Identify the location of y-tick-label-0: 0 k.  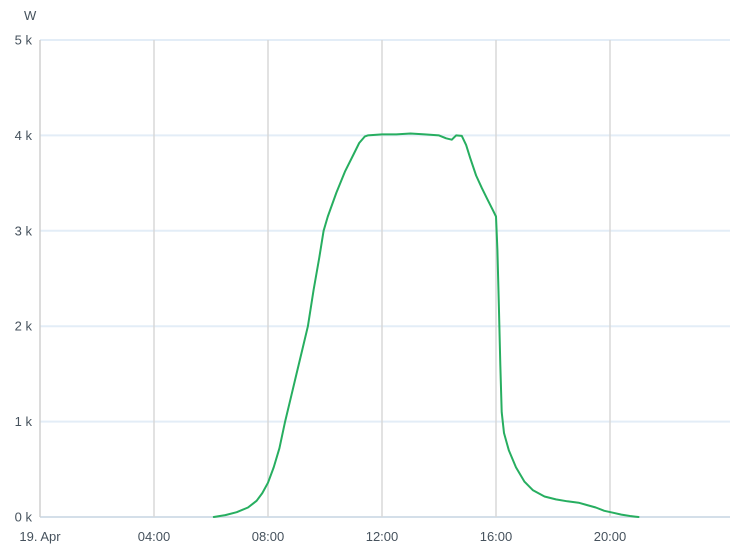
(24, 517).